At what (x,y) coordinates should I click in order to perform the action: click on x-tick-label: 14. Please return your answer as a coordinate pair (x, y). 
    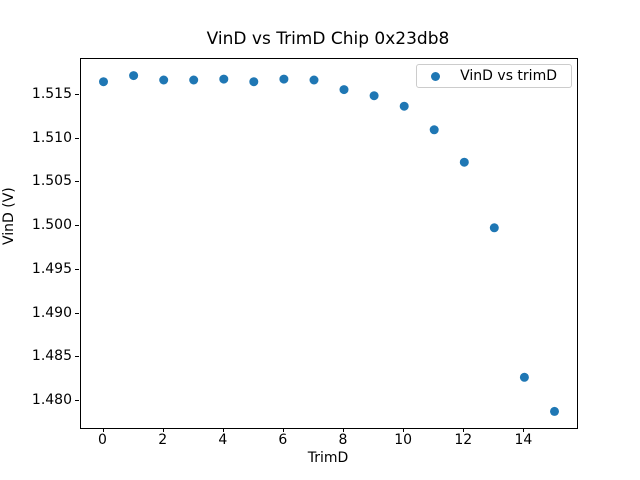
    Looking at the image, I should click on (523, 440).